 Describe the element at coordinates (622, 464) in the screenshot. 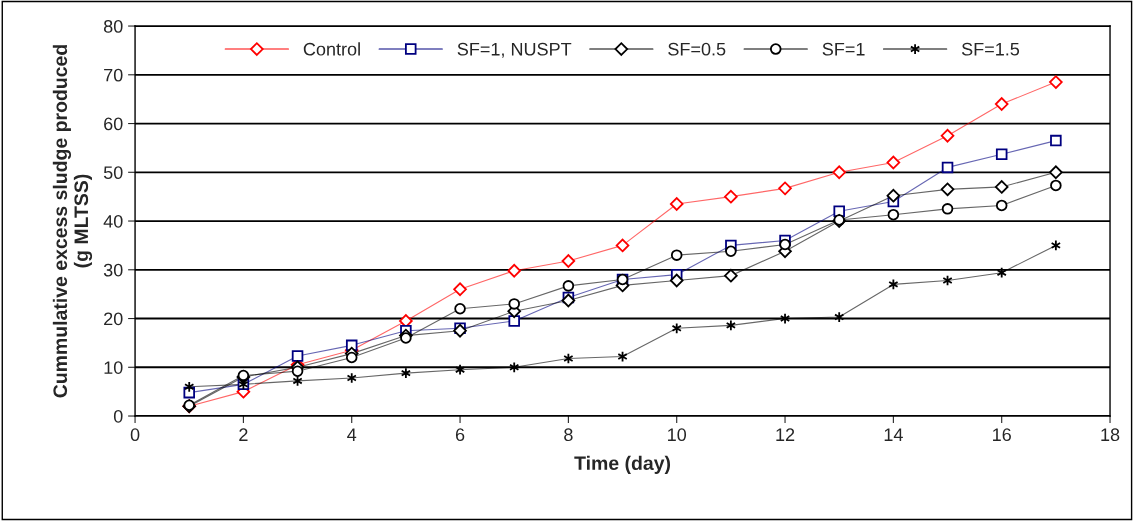

I see `x-axis-title: Time (day)` at that location.